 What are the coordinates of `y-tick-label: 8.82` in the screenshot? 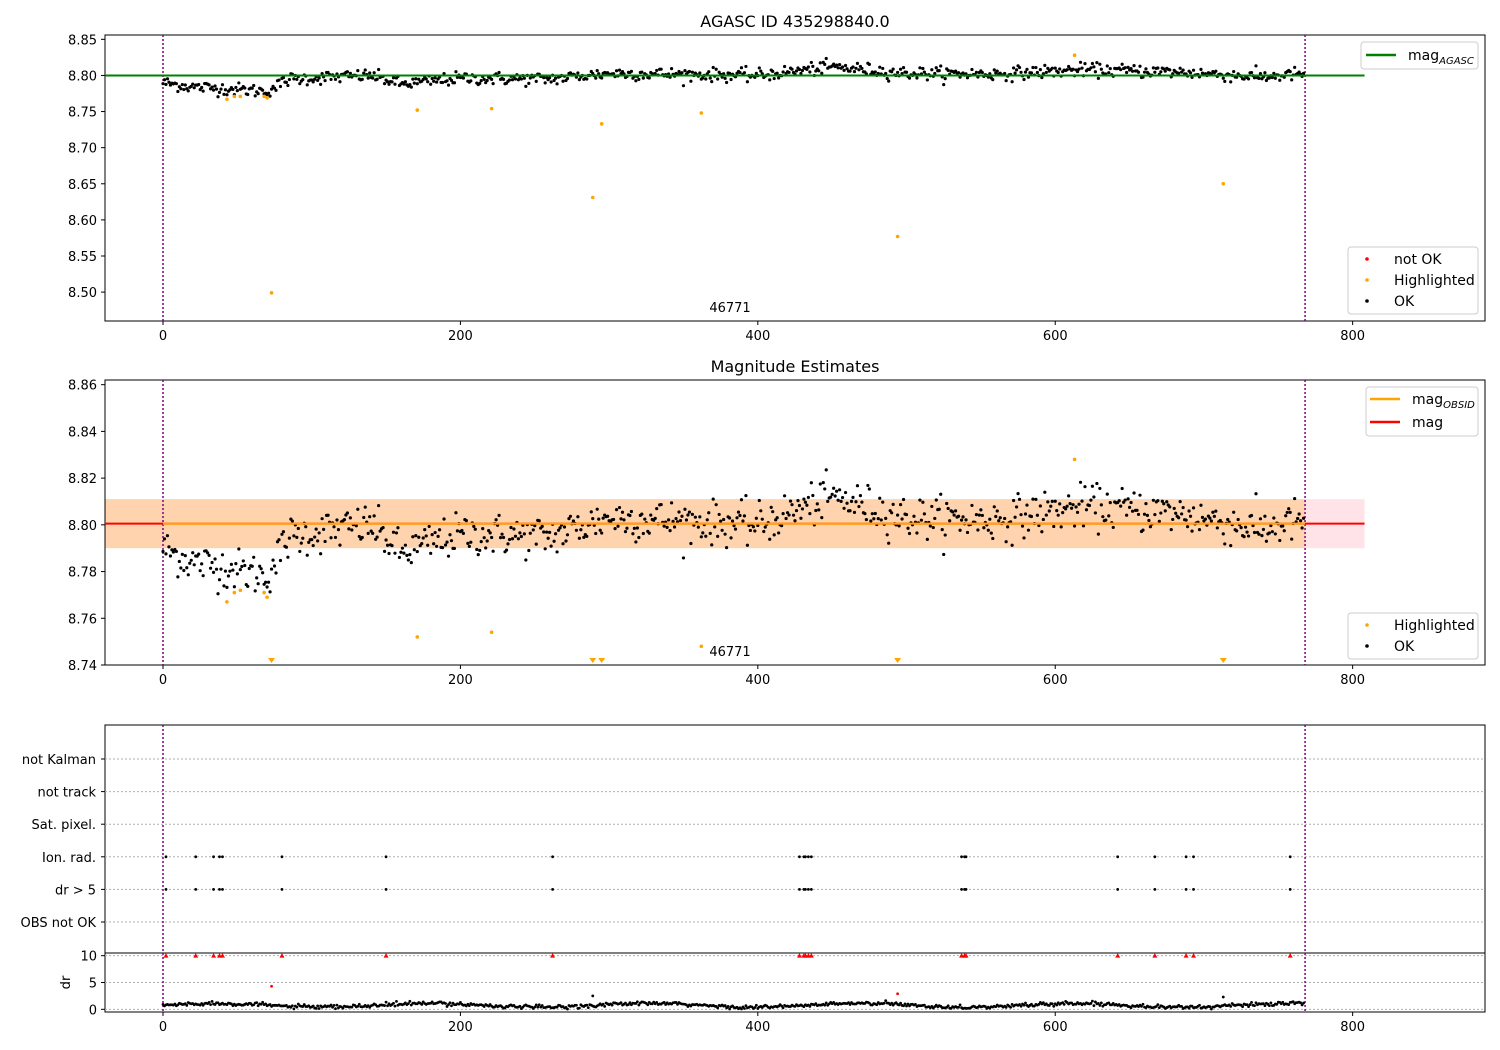 It's located at (82, 479).